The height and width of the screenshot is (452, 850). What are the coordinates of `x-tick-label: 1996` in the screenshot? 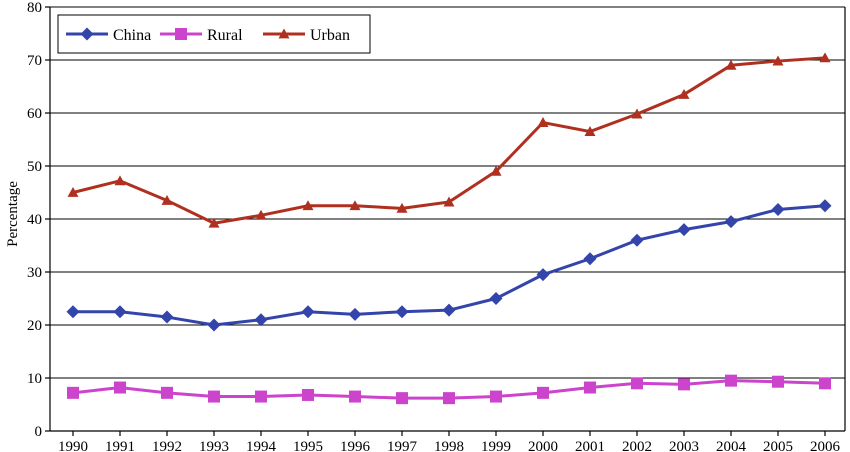 It's located at (355, 445).